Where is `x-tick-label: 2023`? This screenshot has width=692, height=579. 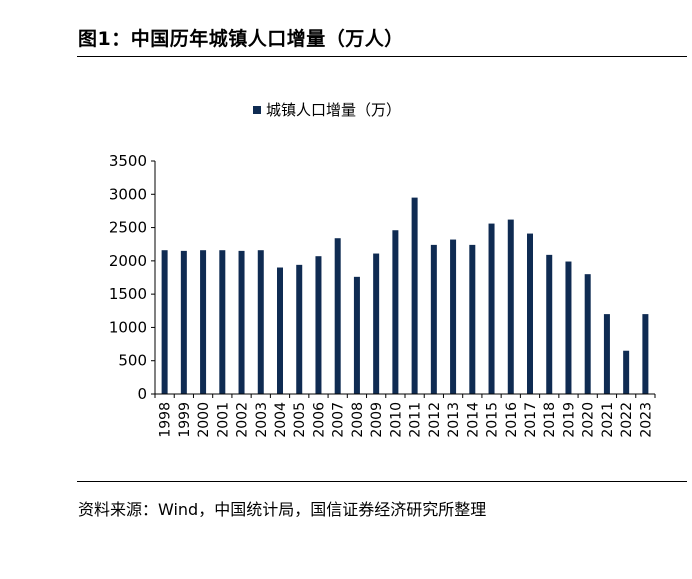 x-tick-label: 2023 is located at coordinates (646, 420).